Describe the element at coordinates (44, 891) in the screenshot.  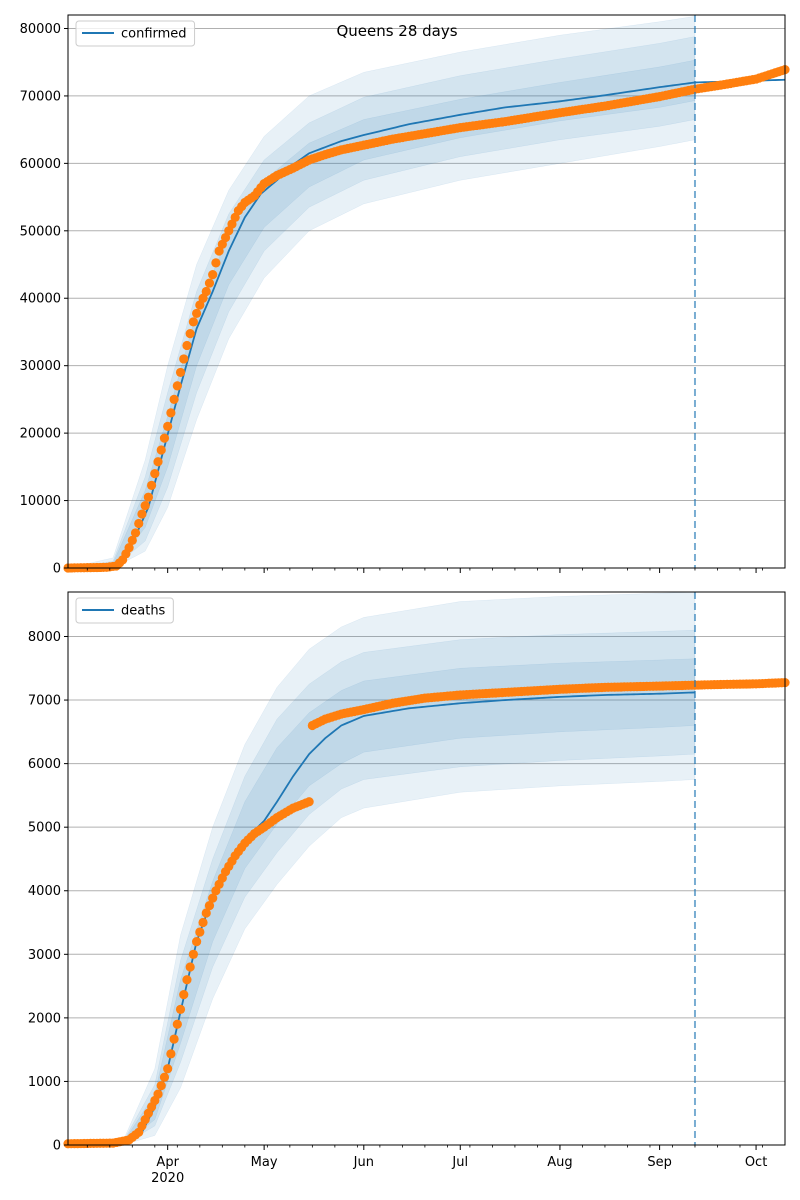
I see `y-tick-label: 4000` at that location.